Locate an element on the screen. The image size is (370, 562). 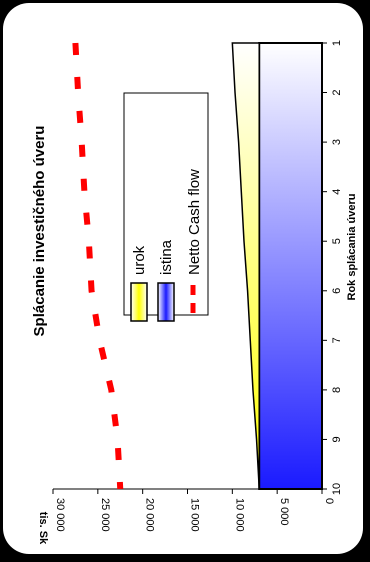
legend-label-netto-cash-flow: Netto Cash flow is located at coordinates (194, 222).